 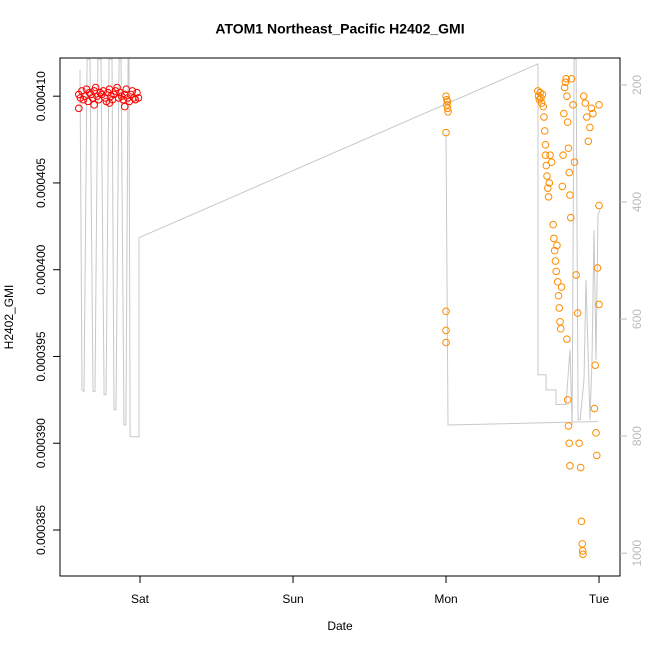 I want to click on chart-title: ATOM1 Northeast_Pacific H2402_GMI, so click(x=339, y=29).